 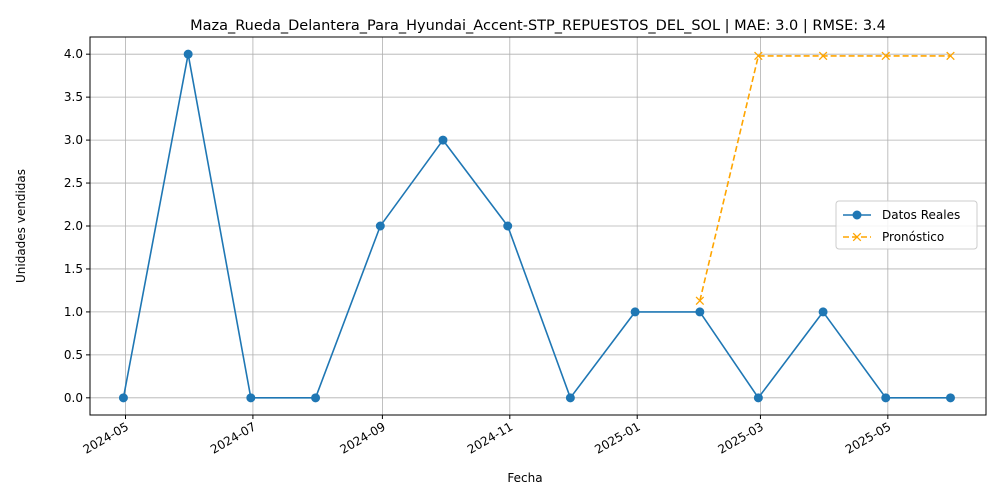 What do you see at coordinates (73, 226) in the screenshot?
I see `y-tick-label: 2.0` at bounding box center [73, 226].